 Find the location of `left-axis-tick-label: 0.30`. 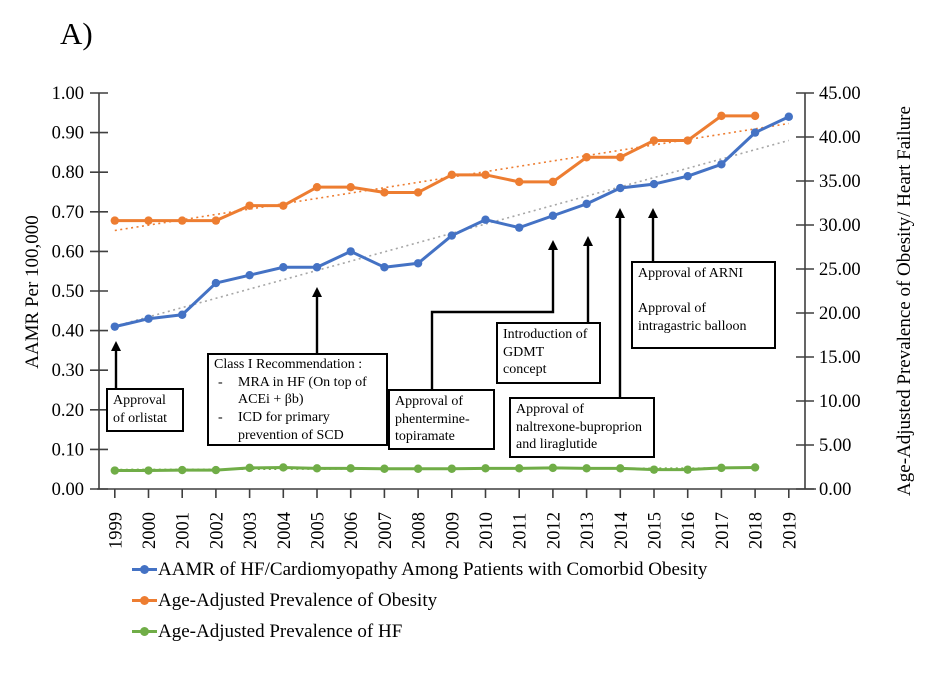

left-axis-tick-label: 0.30 is located at coordinates (68, 371).